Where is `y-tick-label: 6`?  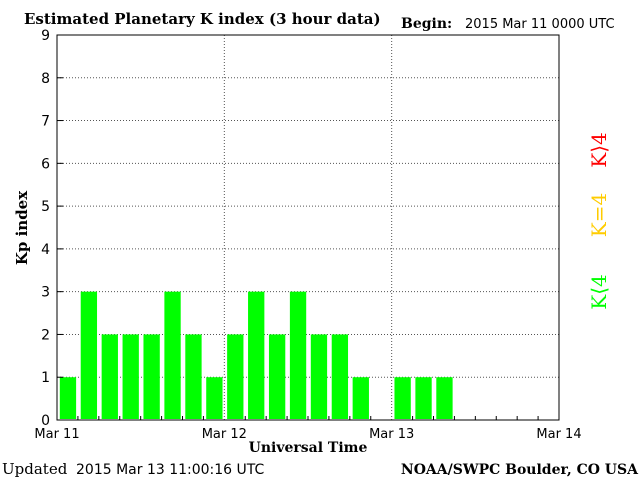 y-tick-label: 6 is located at coordinates (45, 164).